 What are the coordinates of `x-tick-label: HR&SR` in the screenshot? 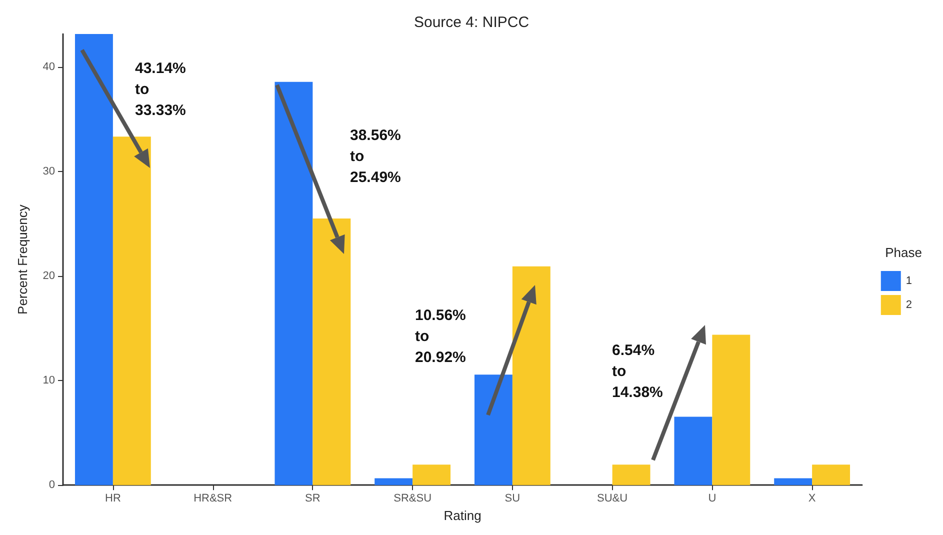 It's located at (213, 498).